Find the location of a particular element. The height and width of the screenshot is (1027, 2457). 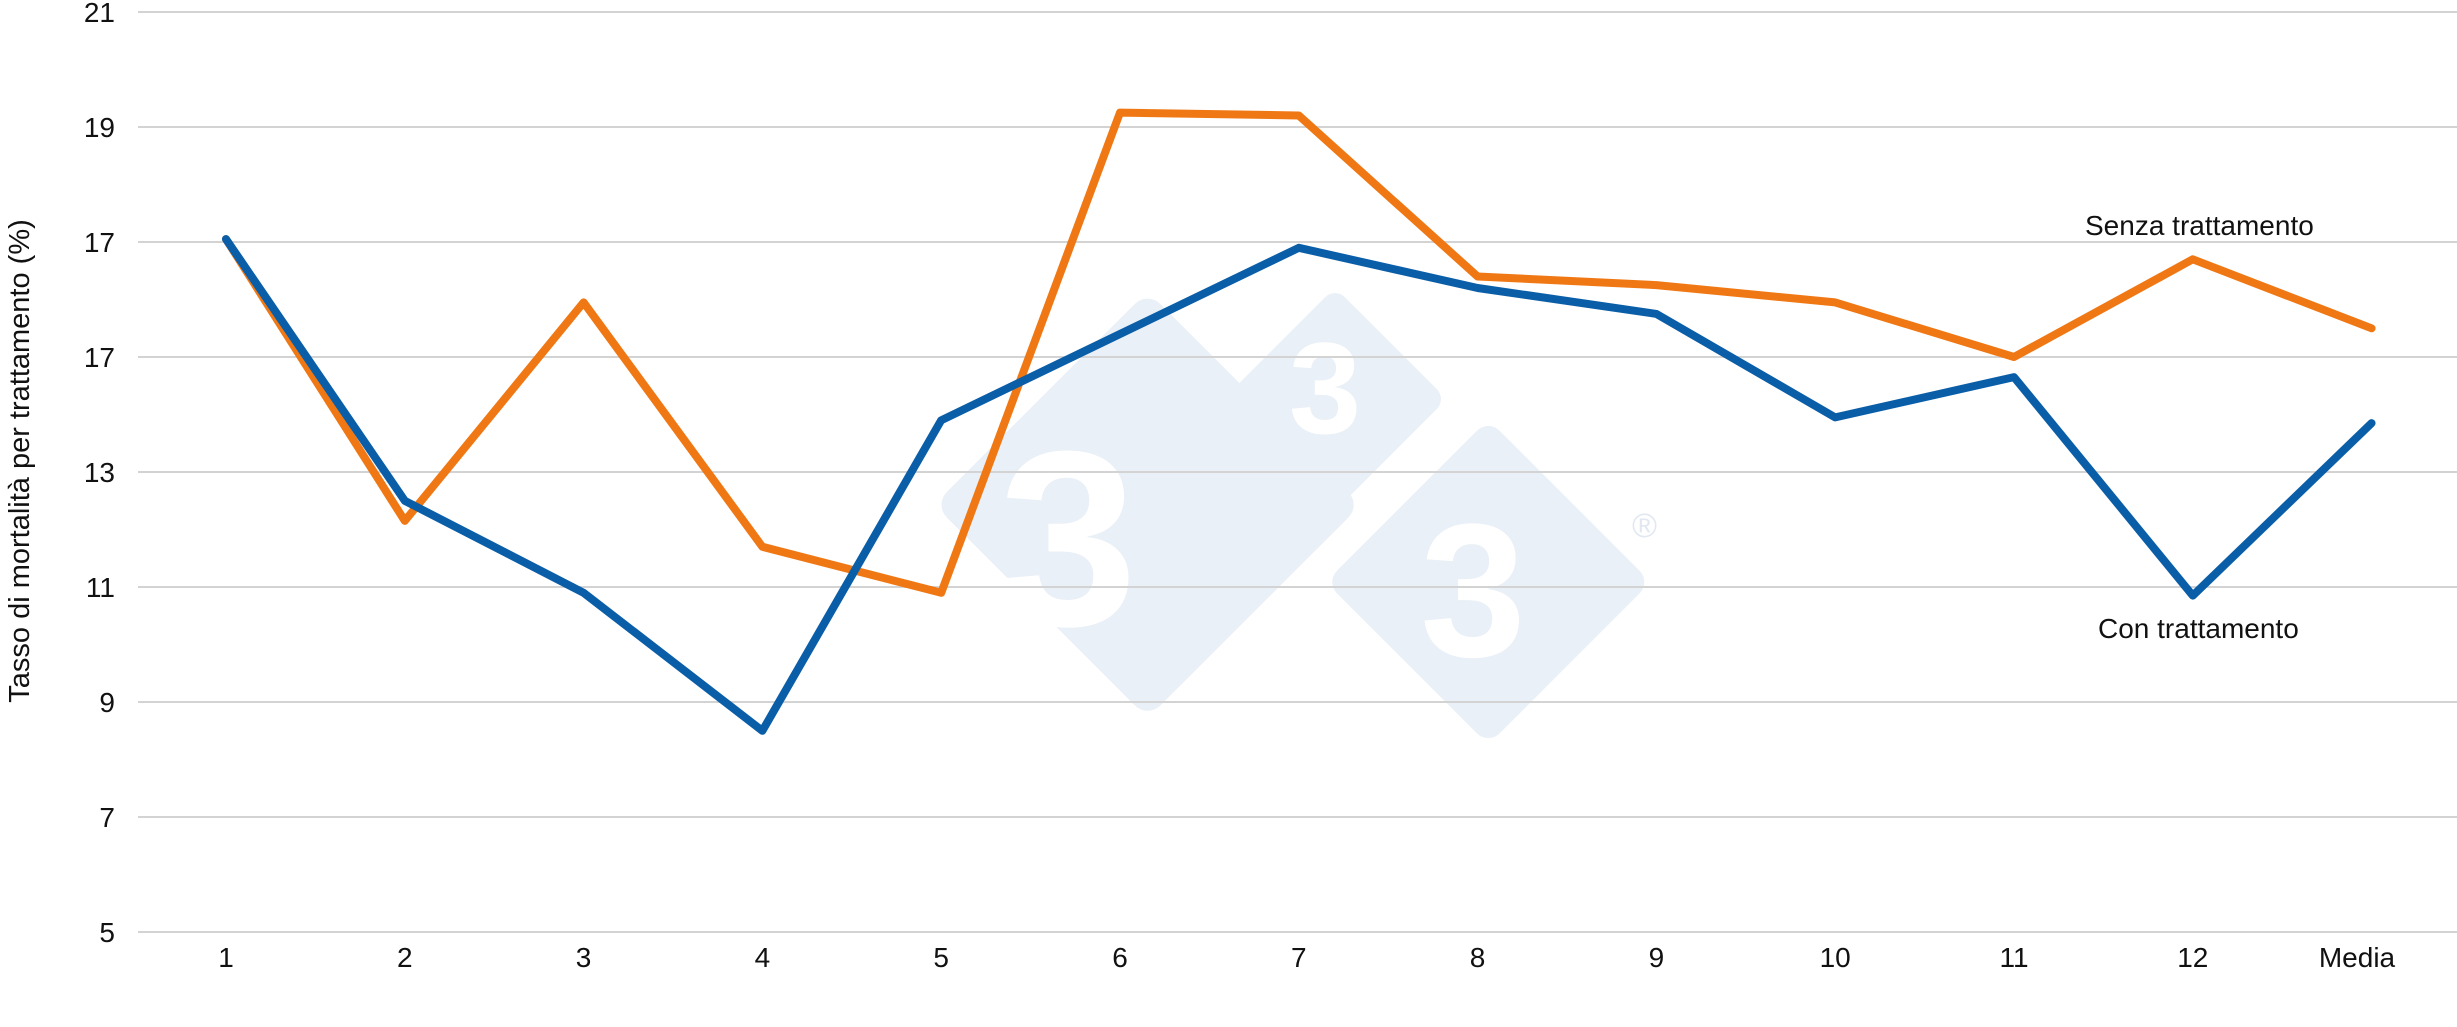

x-tick-label: 7 is located at coordinates (1299, 957).